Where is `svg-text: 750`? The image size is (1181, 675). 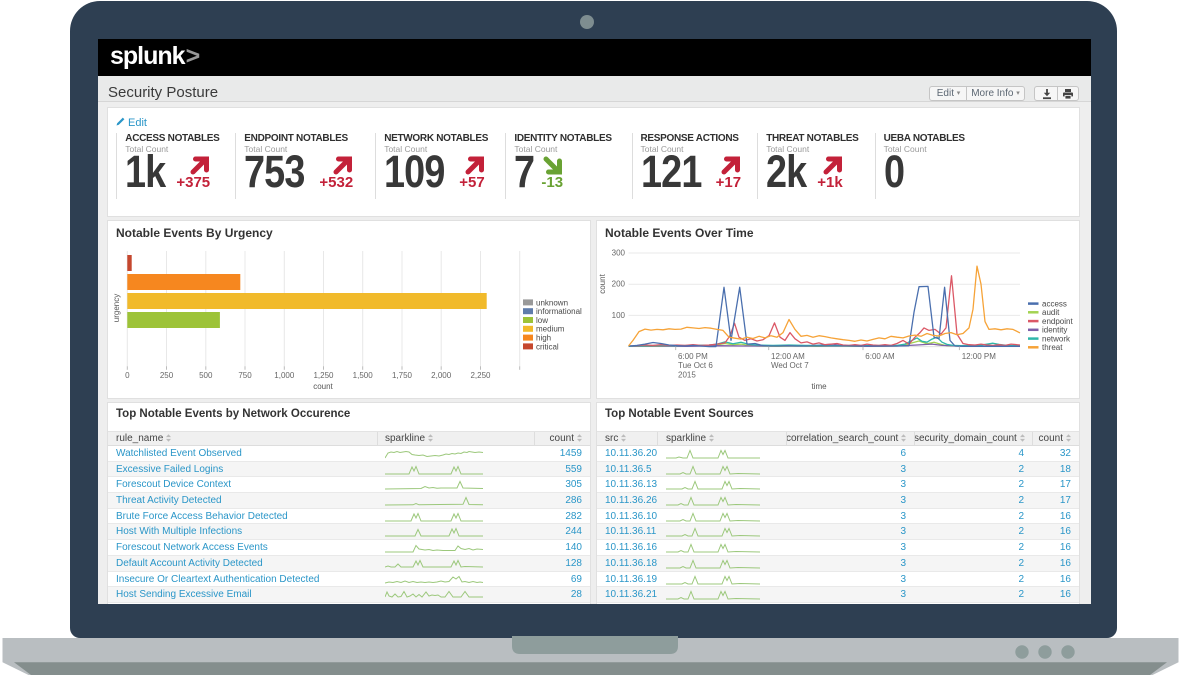 svg-text: 750 is located at coordinates (245, 375).